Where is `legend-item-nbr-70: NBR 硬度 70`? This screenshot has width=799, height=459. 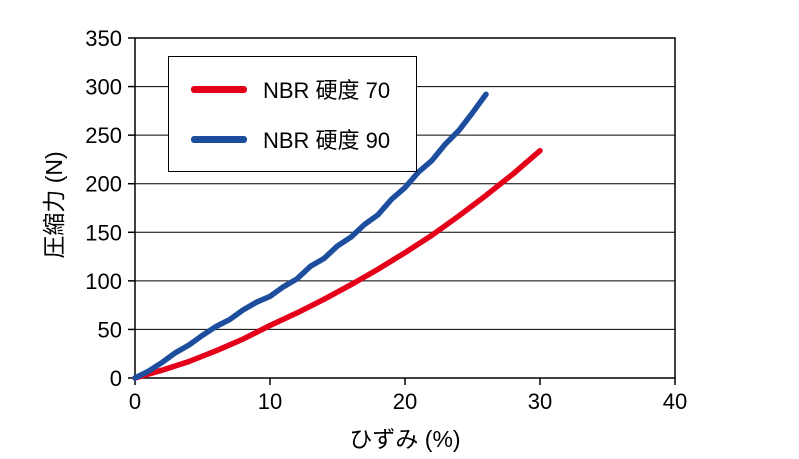 legend-item-nbr-70: NBR 硬度 70 is located at coordinates (290, 89).